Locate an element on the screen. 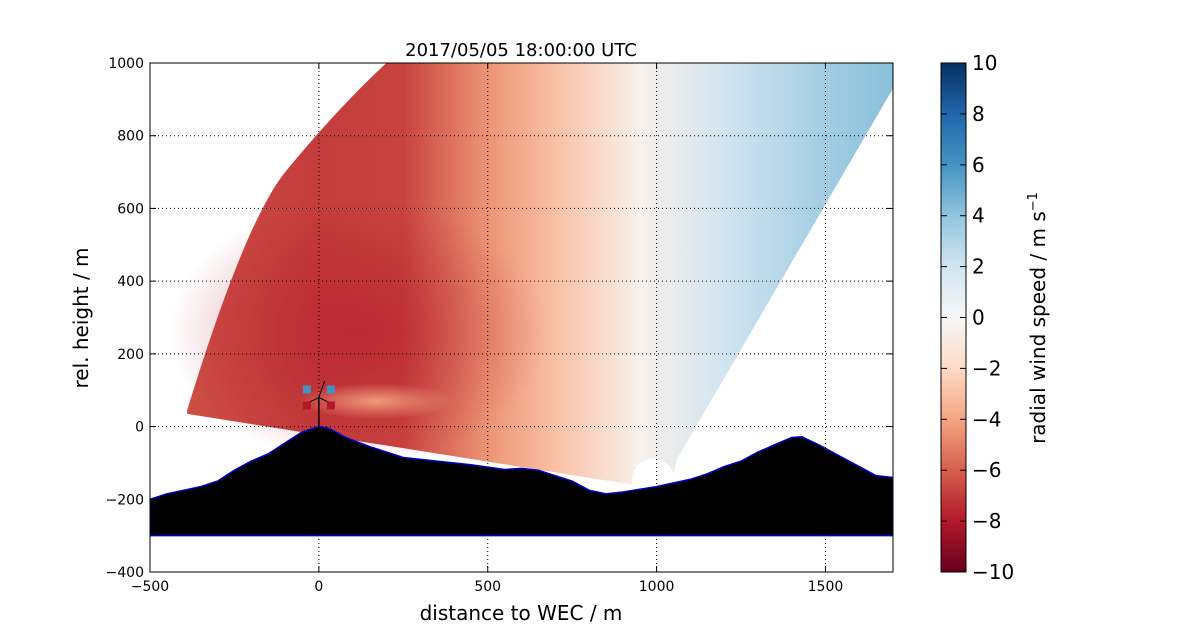 The width and height of the screenshot is (1200, 636). x-tick-label: 1000 is located at coordinates (657, 587).